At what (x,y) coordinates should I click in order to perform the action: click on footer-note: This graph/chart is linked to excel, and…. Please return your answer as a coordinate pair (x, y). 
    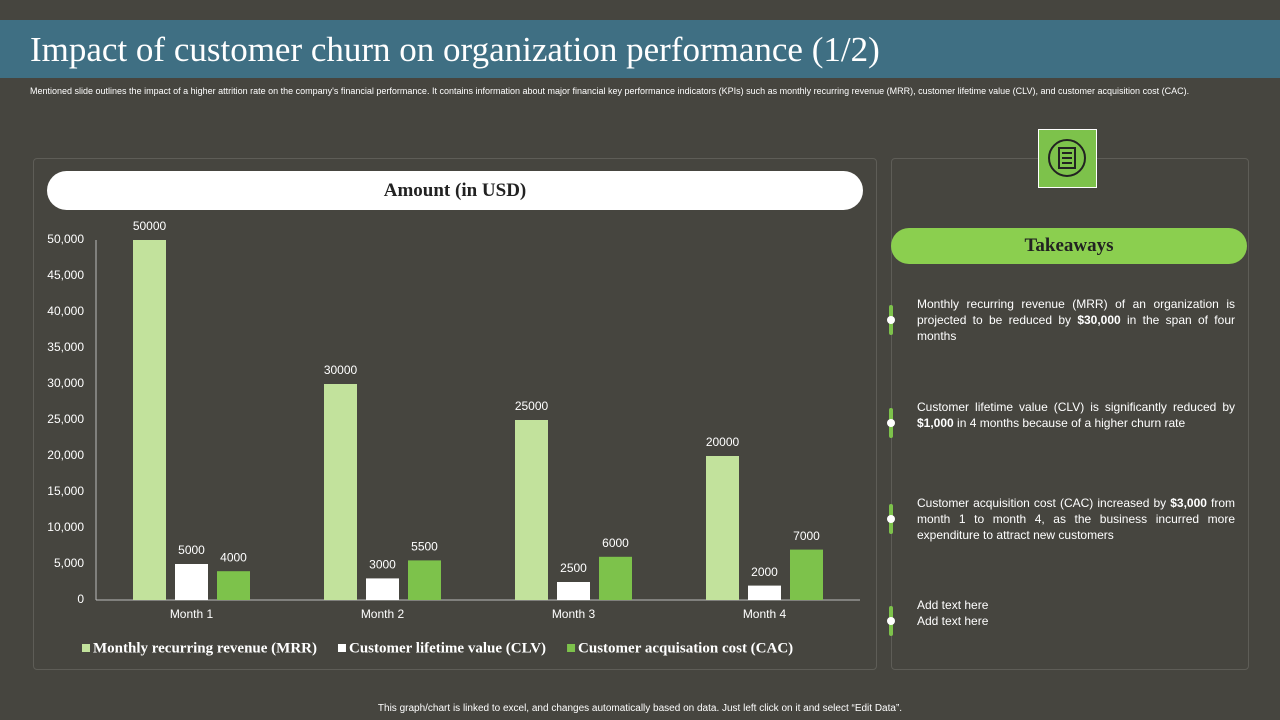
    Looking at the image, I should click on (640, 708).